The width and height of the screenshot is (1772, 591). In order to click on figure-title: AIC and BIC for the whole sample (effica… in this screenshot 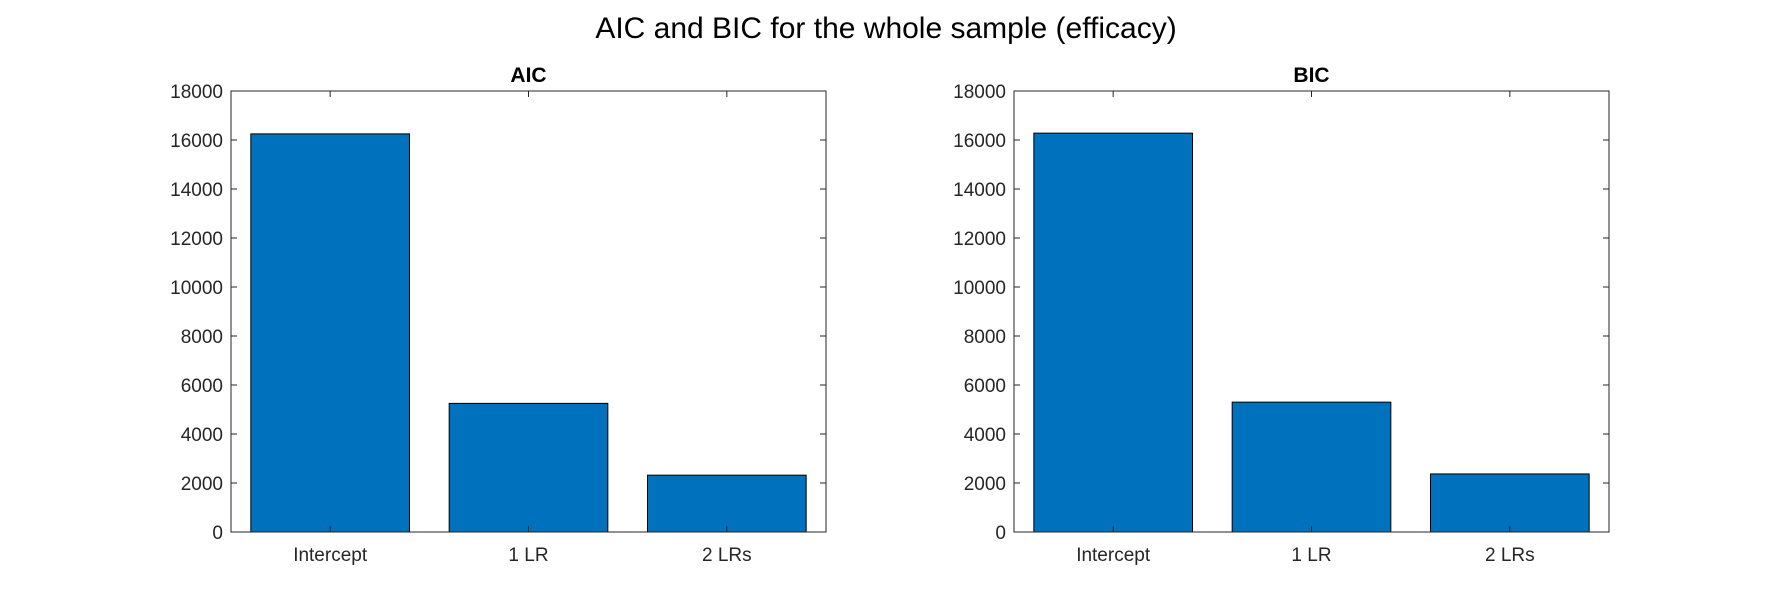, I will do `click(886, 28)`.